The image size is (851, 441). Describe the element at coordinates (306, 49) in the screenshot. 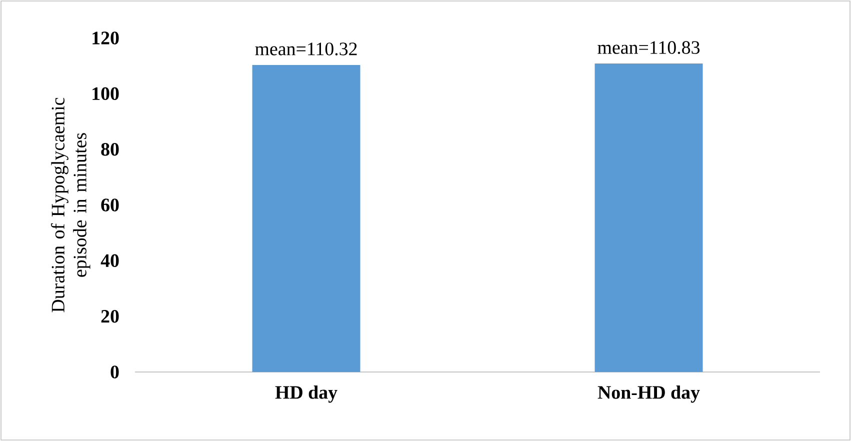

I see `data-label: mean=110.32` at that location.